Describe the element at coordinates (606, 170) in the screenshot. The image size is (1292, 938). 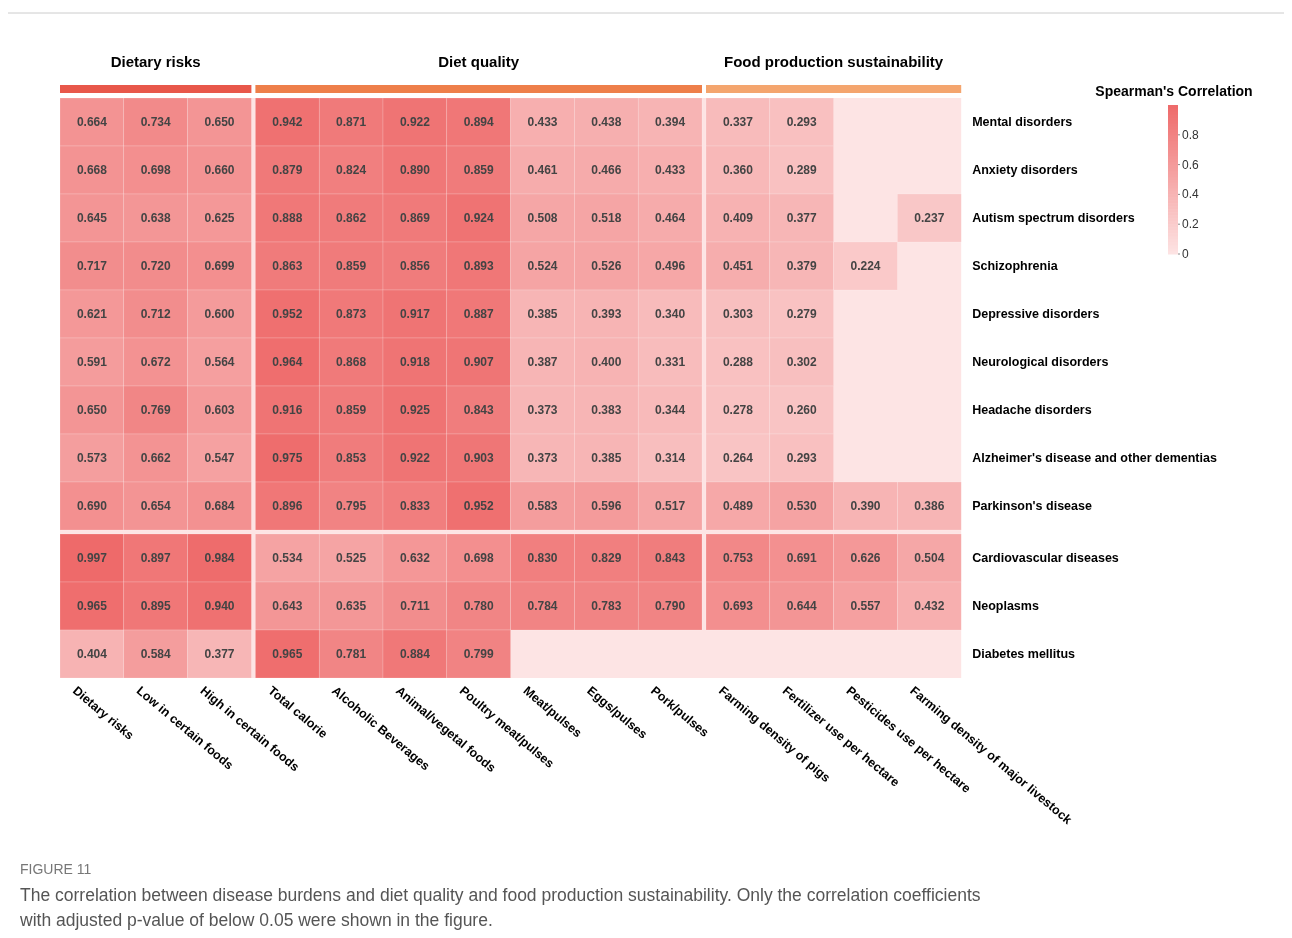
I see `data-label: 0.466` at that location.